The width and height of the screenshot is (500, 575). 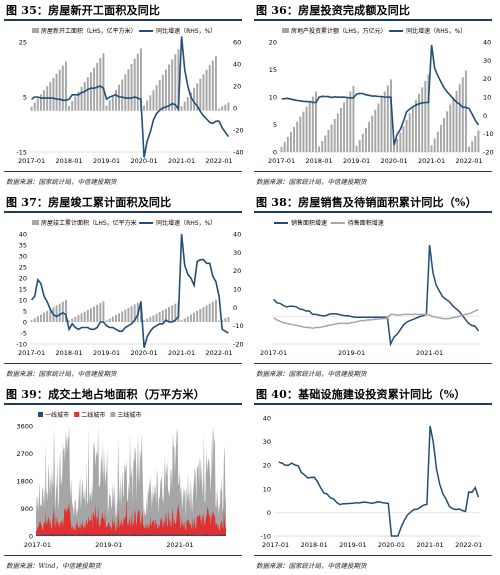 What do you see at coordinates (23, 43) in the screenshot?
I see `y-left-tick-label: 25` at bounding box center [23, 43].